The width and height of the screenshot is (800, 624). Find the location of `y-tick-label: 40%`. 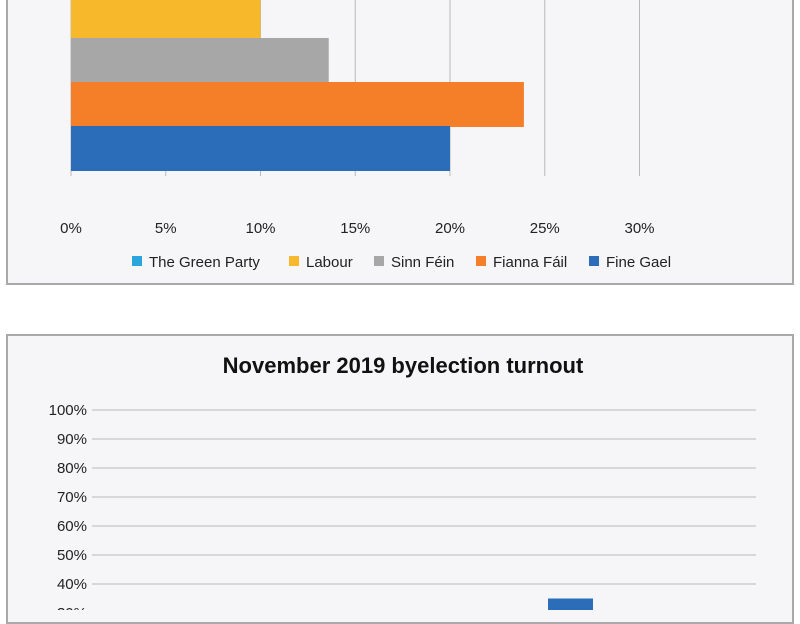

y-tick-label: 40% is located at coordinates (72, 584).